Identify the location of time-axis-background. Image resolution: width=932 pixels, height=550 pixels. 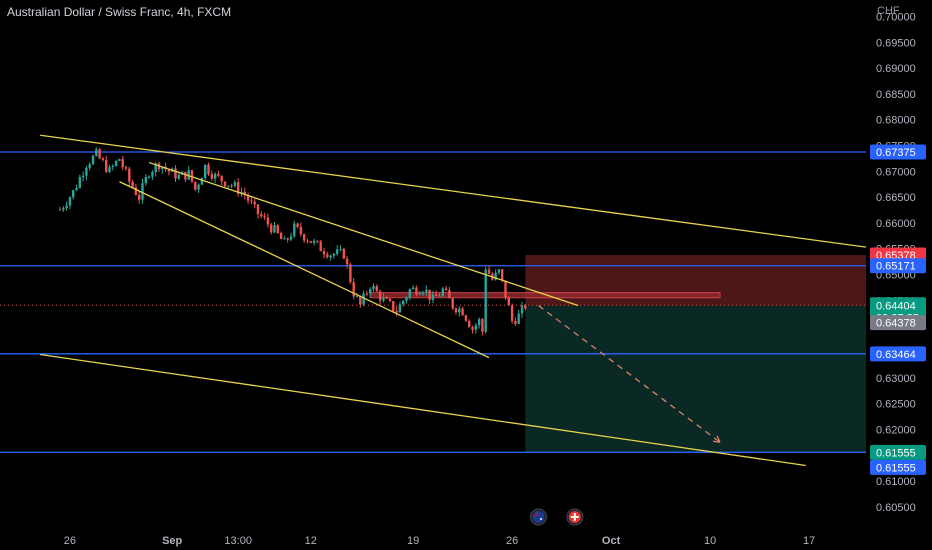
(433, 540).